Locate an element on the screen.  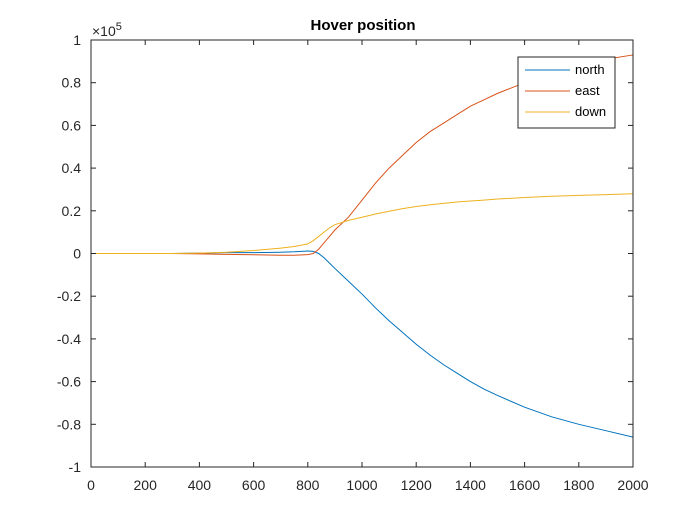
y-tick-label: -1 is located at coordinates (75, 467).